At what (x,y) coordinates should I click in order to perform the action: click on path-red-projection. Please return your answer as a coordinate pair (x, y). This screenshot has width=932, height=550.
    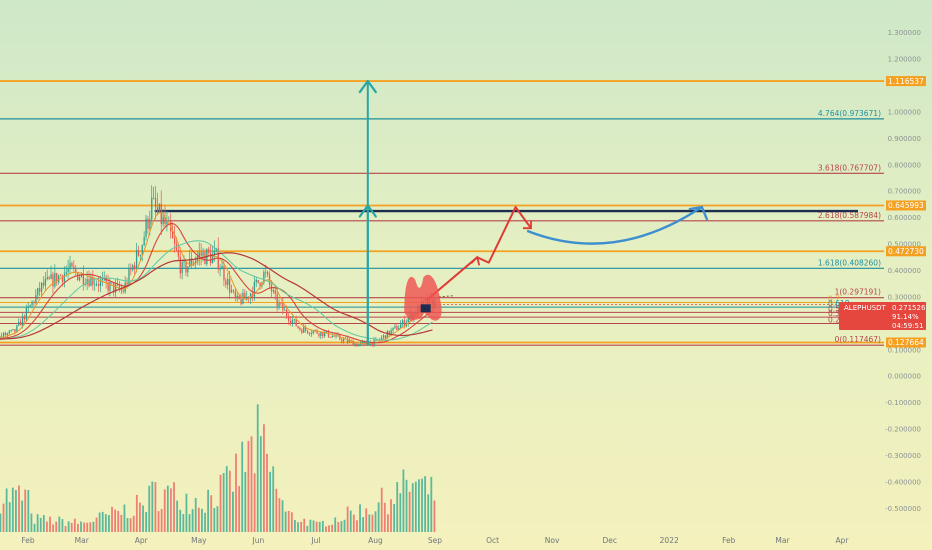
    Looking at the image, I should click on (479, 253).